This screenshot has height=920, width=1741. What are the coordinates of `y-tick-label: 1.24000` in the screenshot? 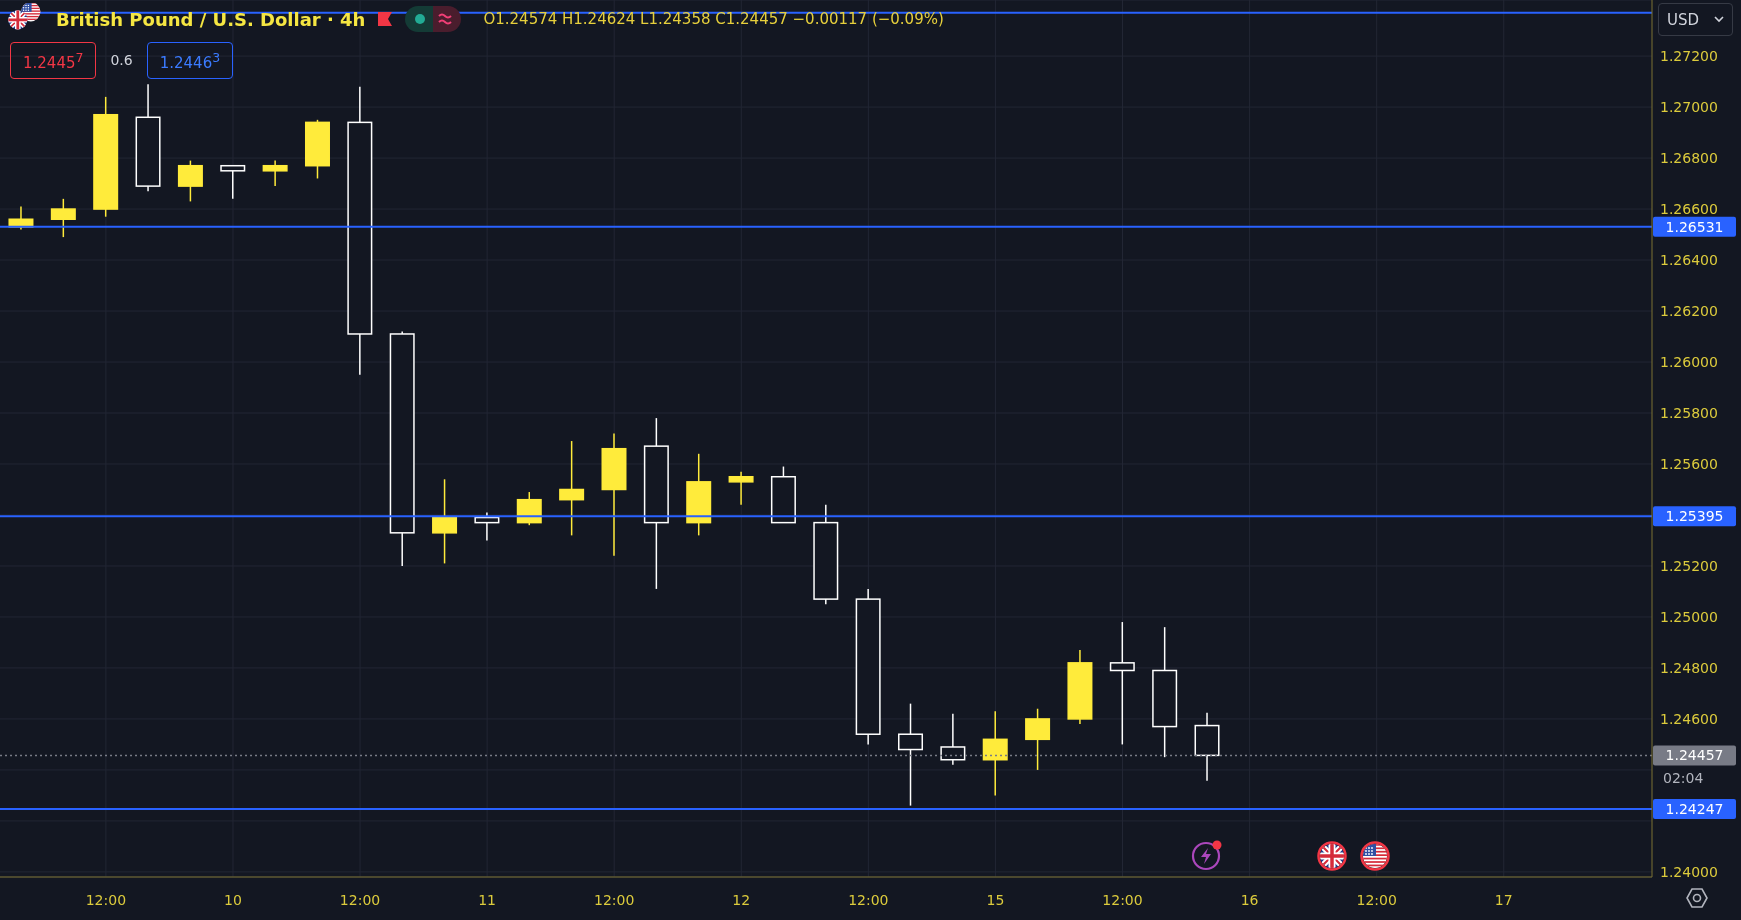 It's located at (1689, 871).